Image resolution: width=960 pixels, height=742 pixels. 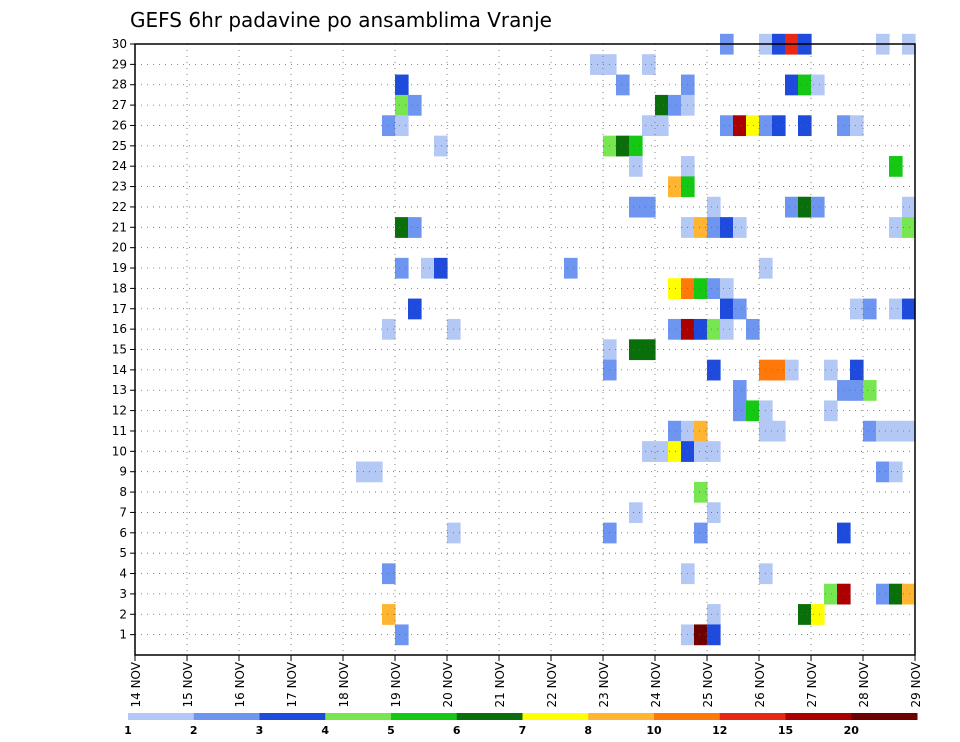 What do you see at coordinates (708, 684) in the screenshot?
I see `x-tick-label: 25 NOV` at bounding box center [708, 684].